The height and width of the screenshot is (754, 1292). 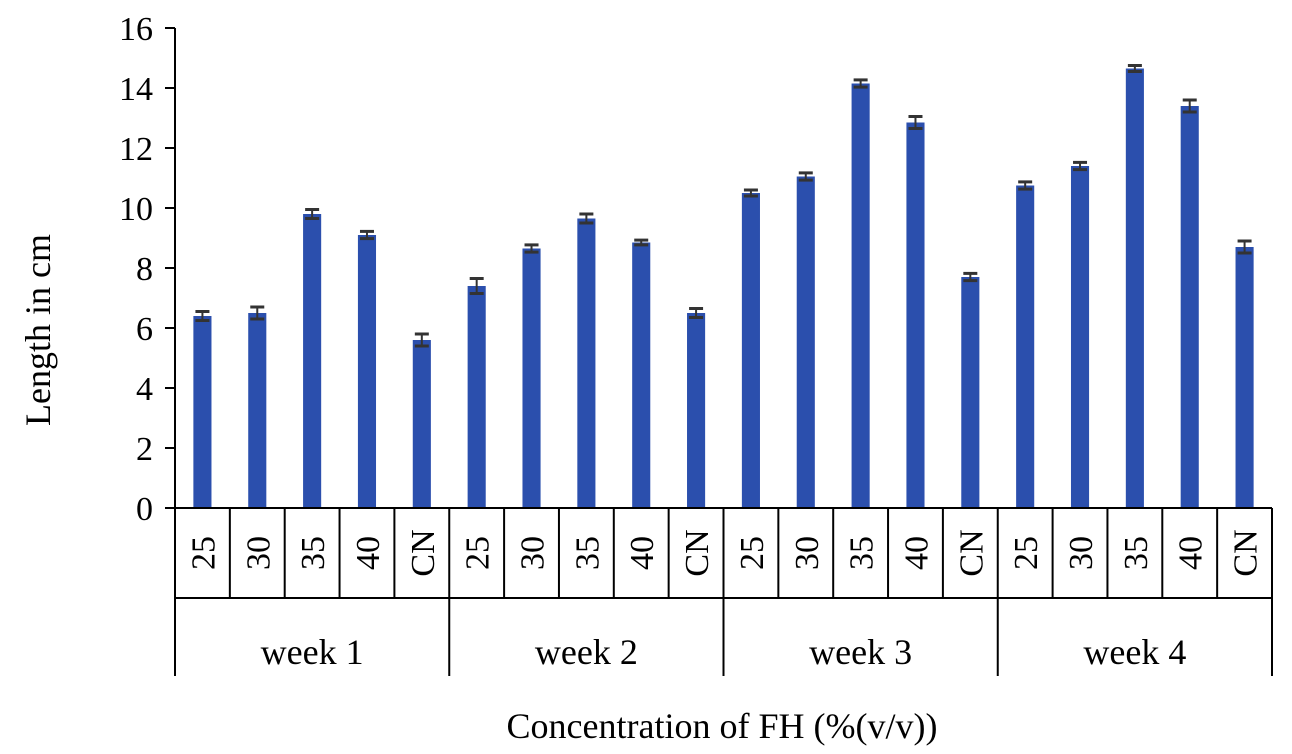 What do you see at coordinates (144, 269) in the screenshot?
I see `y-tick-label: 8` at bounding box center [144, 269].